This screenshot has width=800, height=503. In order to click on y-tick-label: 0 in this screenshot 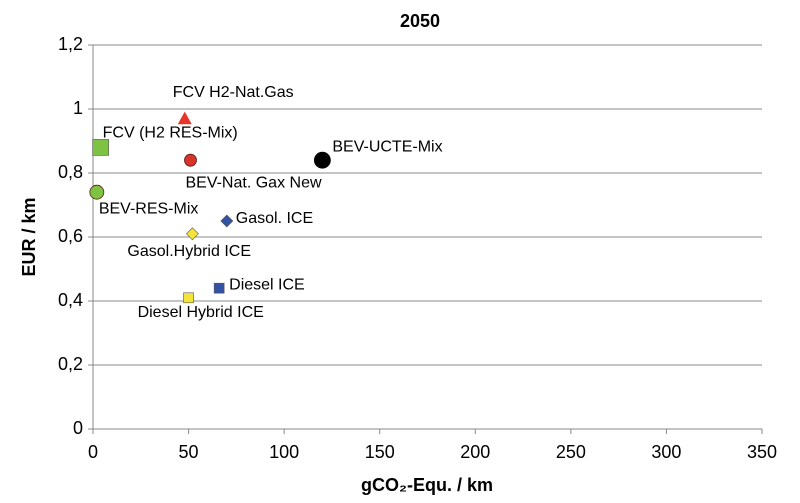, I will do `click(78, 428)`.